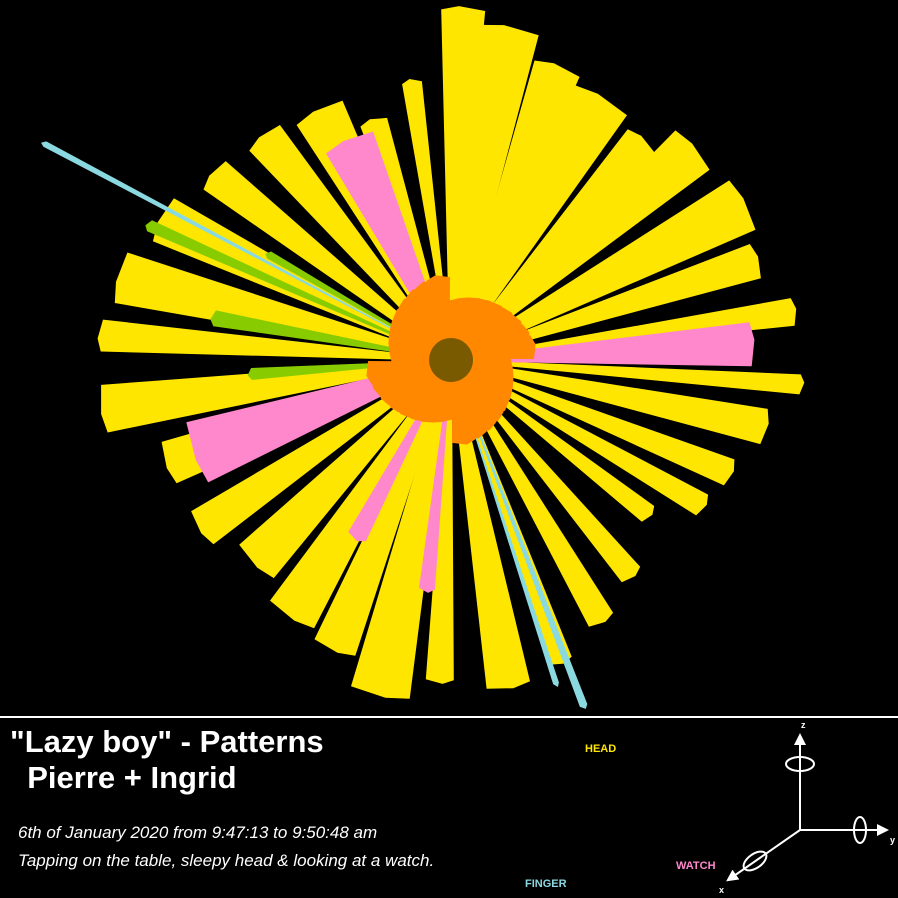 Image resolution: width=898 pixels, height=898 pixels. Describe the element at coordinates (167, 741) in the screenshot. I see `title-line-1: "Lazy boy" - Patterns` at that location.